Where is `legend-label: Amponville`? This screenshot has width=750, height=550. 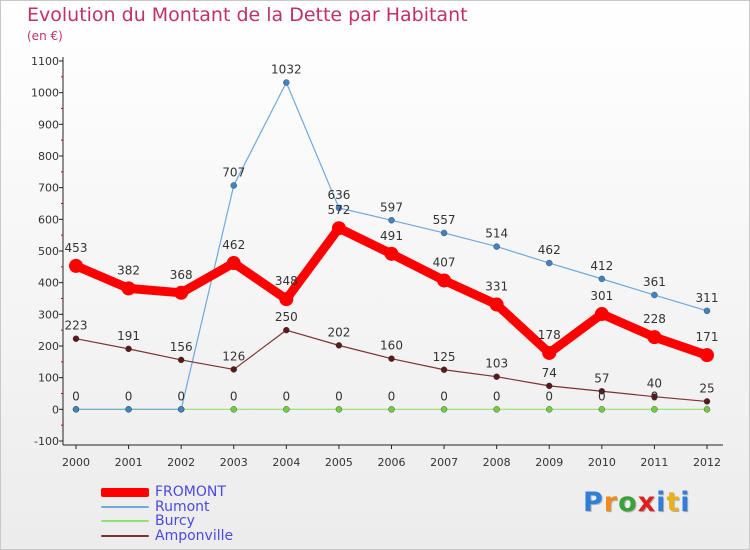 legend-label: Amponville is located at coordinates (194, 535).